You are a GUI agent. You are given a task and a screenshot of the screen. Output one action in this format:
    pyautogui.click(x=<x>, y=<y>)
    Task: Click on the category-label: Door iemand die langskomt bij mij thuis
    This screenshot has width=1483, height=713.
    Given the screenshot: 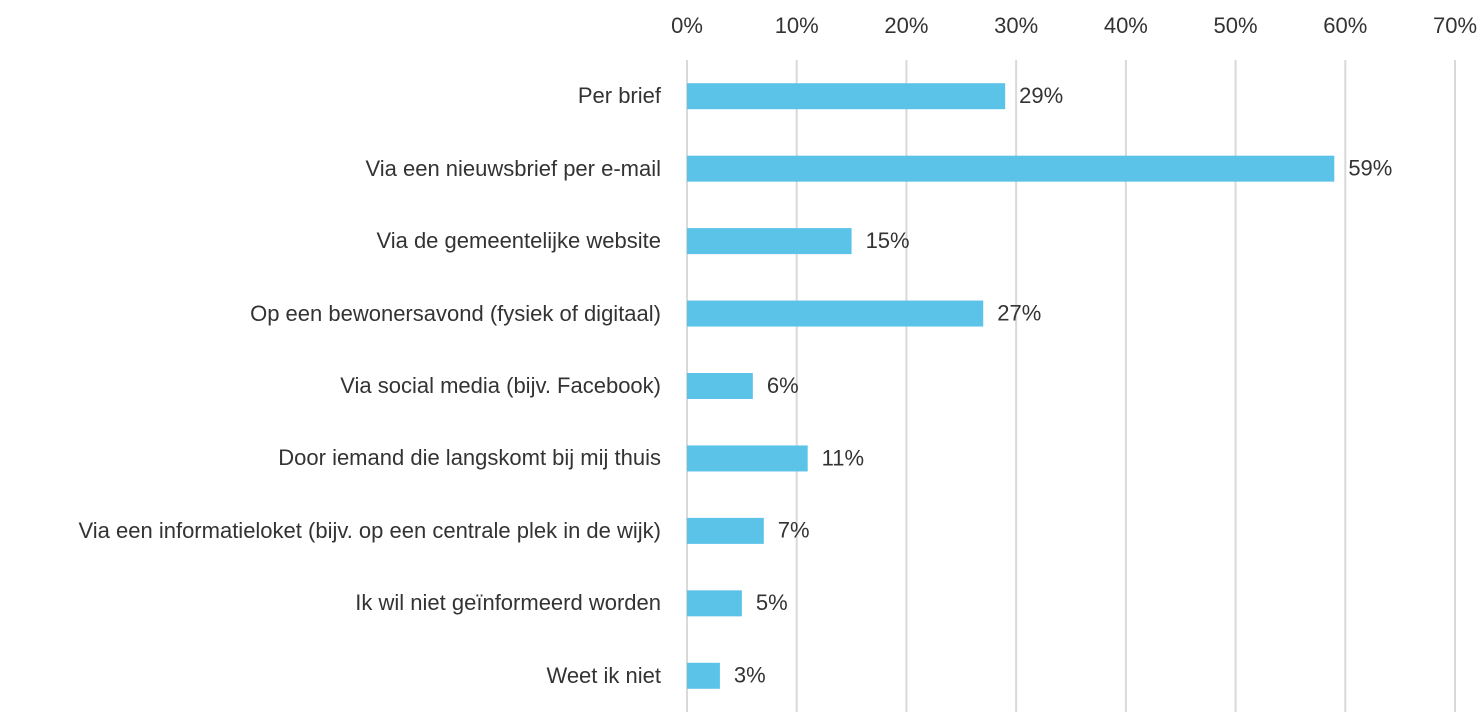 What is the action you would take?
    pyautogui.click(x=469, y=458)
    